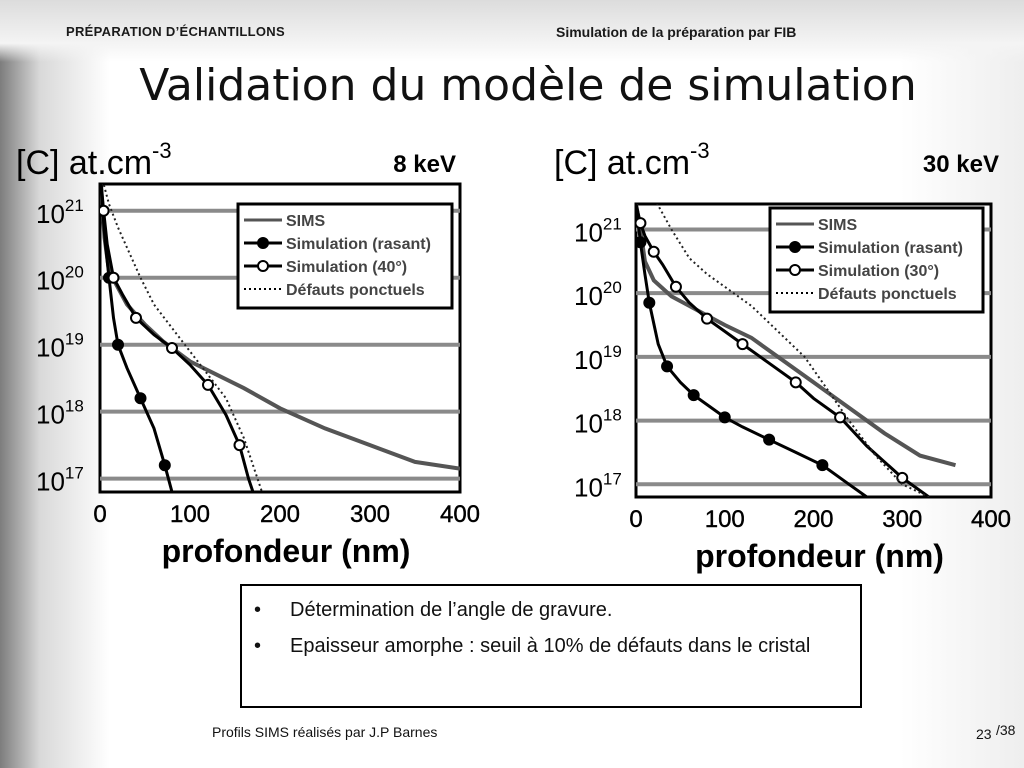 This screenshot has height=768, width=1024. Describe the element at coordinates (512, 31) in the screenshot. I see `header-band` at that location.